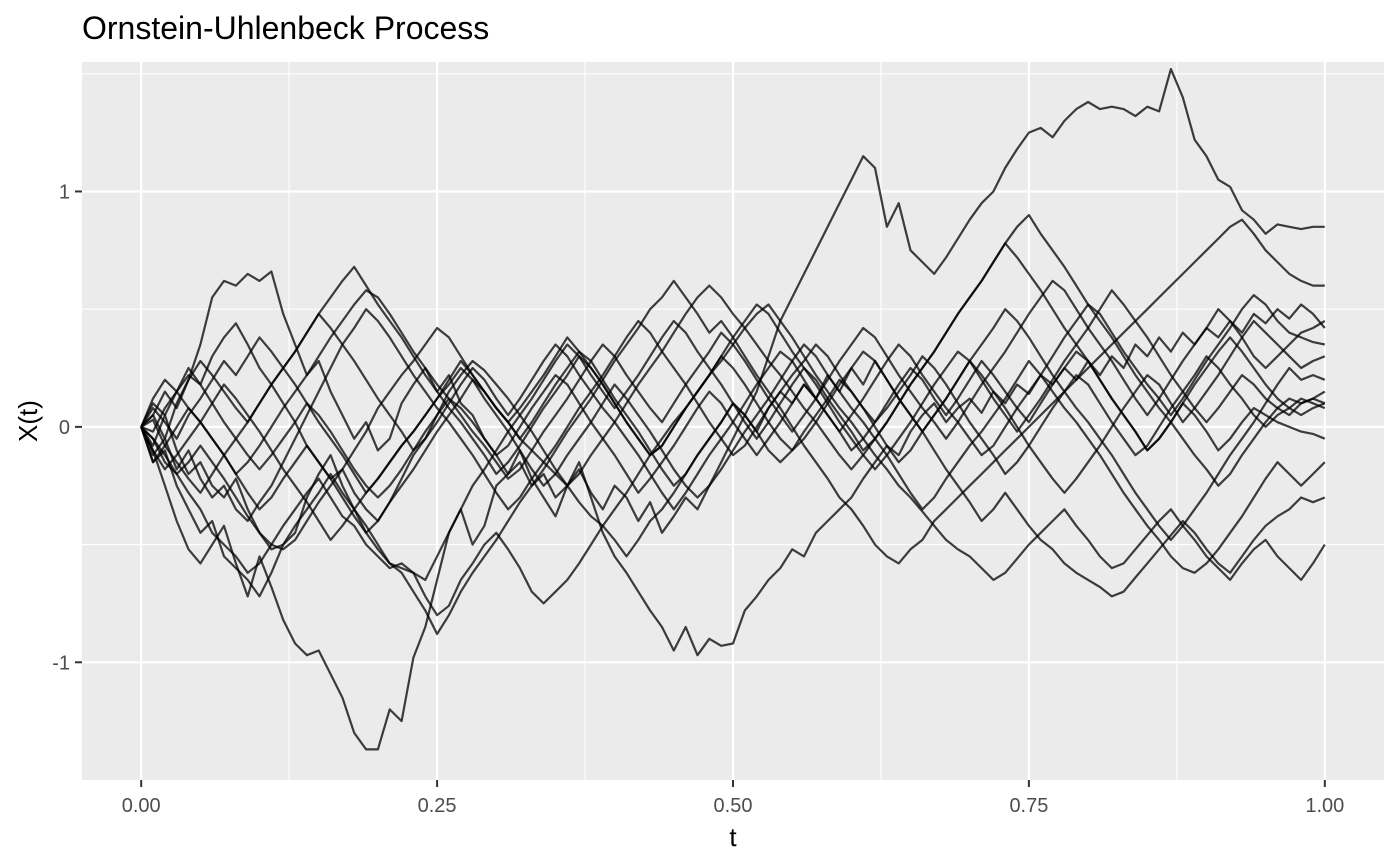  Describe the element at coordinates (437, 806) in the screenshot. I see `x-tick-label: 0.25` at that location.